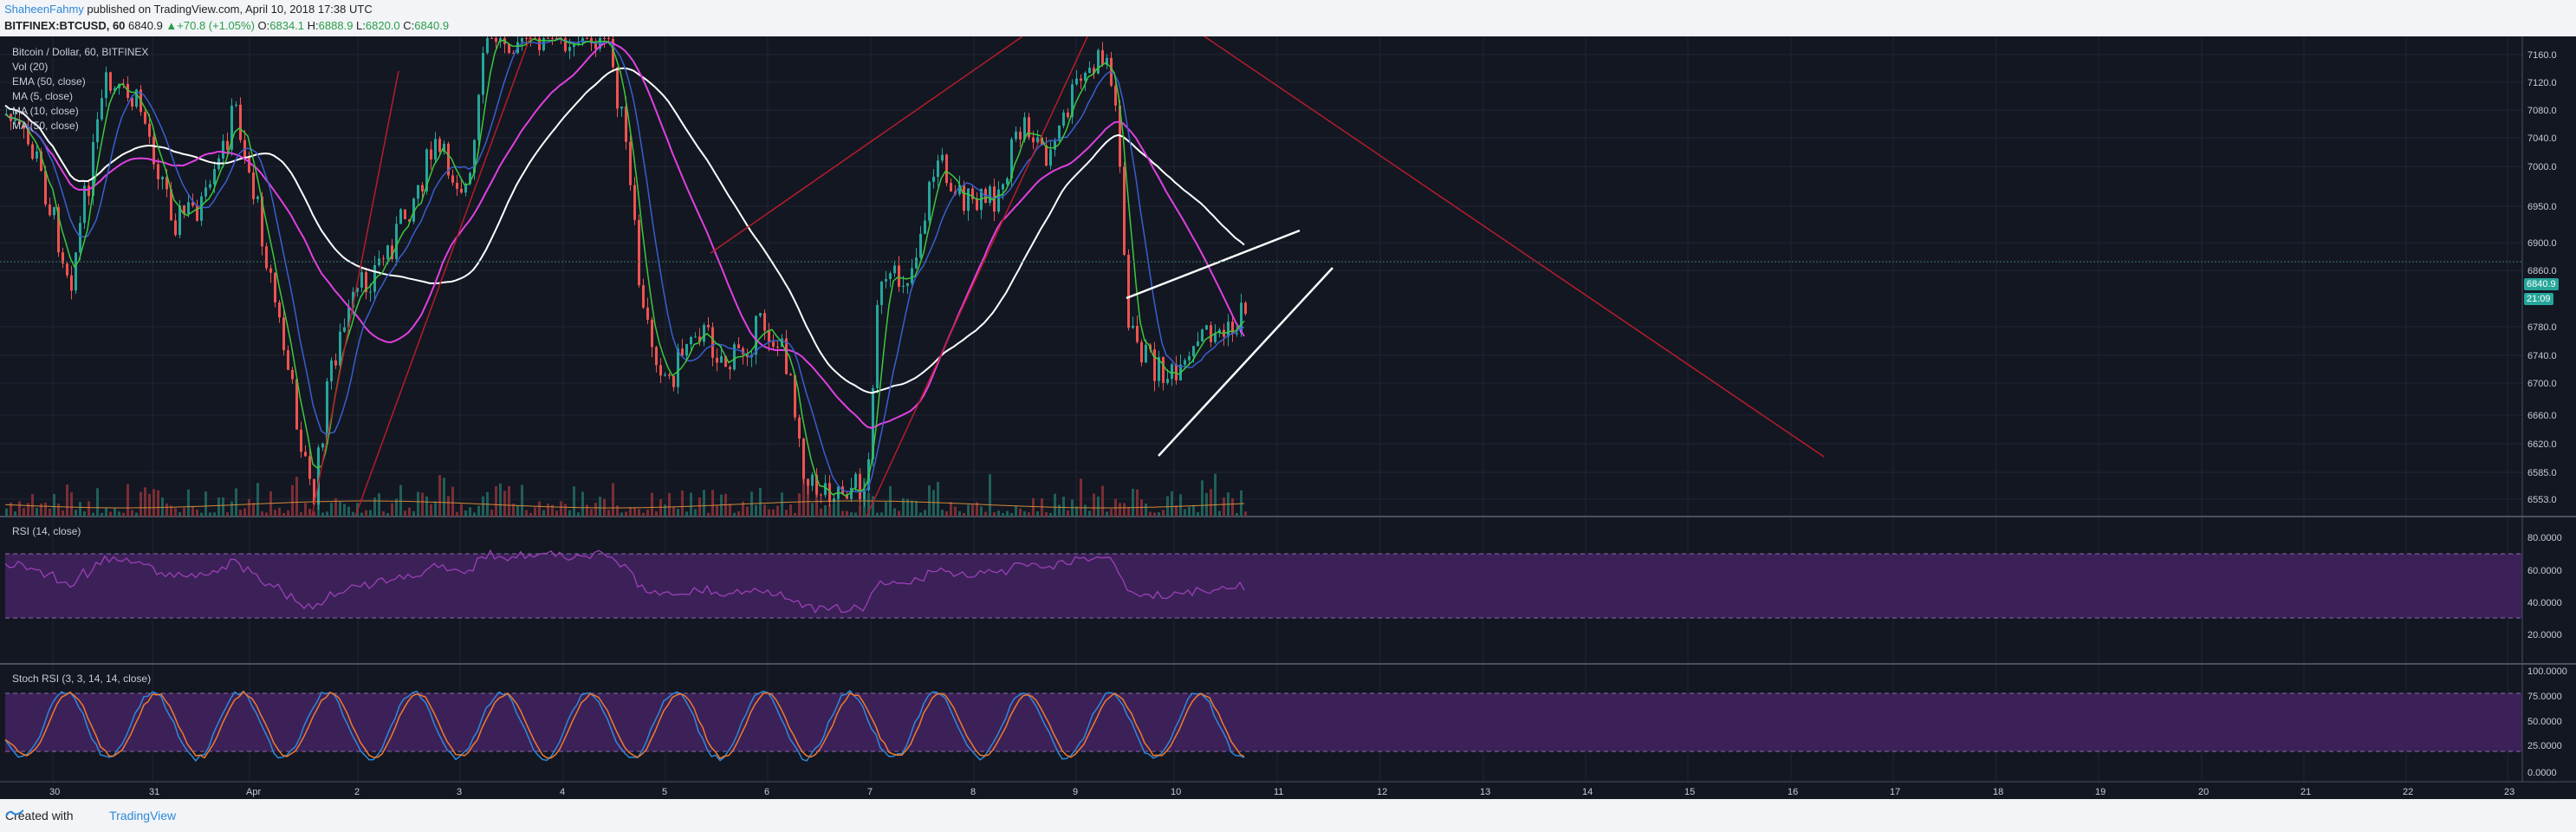 This screenshot has width=2576, height=832. What do you see at coordinates (2203, 792) in the screenshot?
I see `time-tick: 20` at bounding box center [2203, 792].